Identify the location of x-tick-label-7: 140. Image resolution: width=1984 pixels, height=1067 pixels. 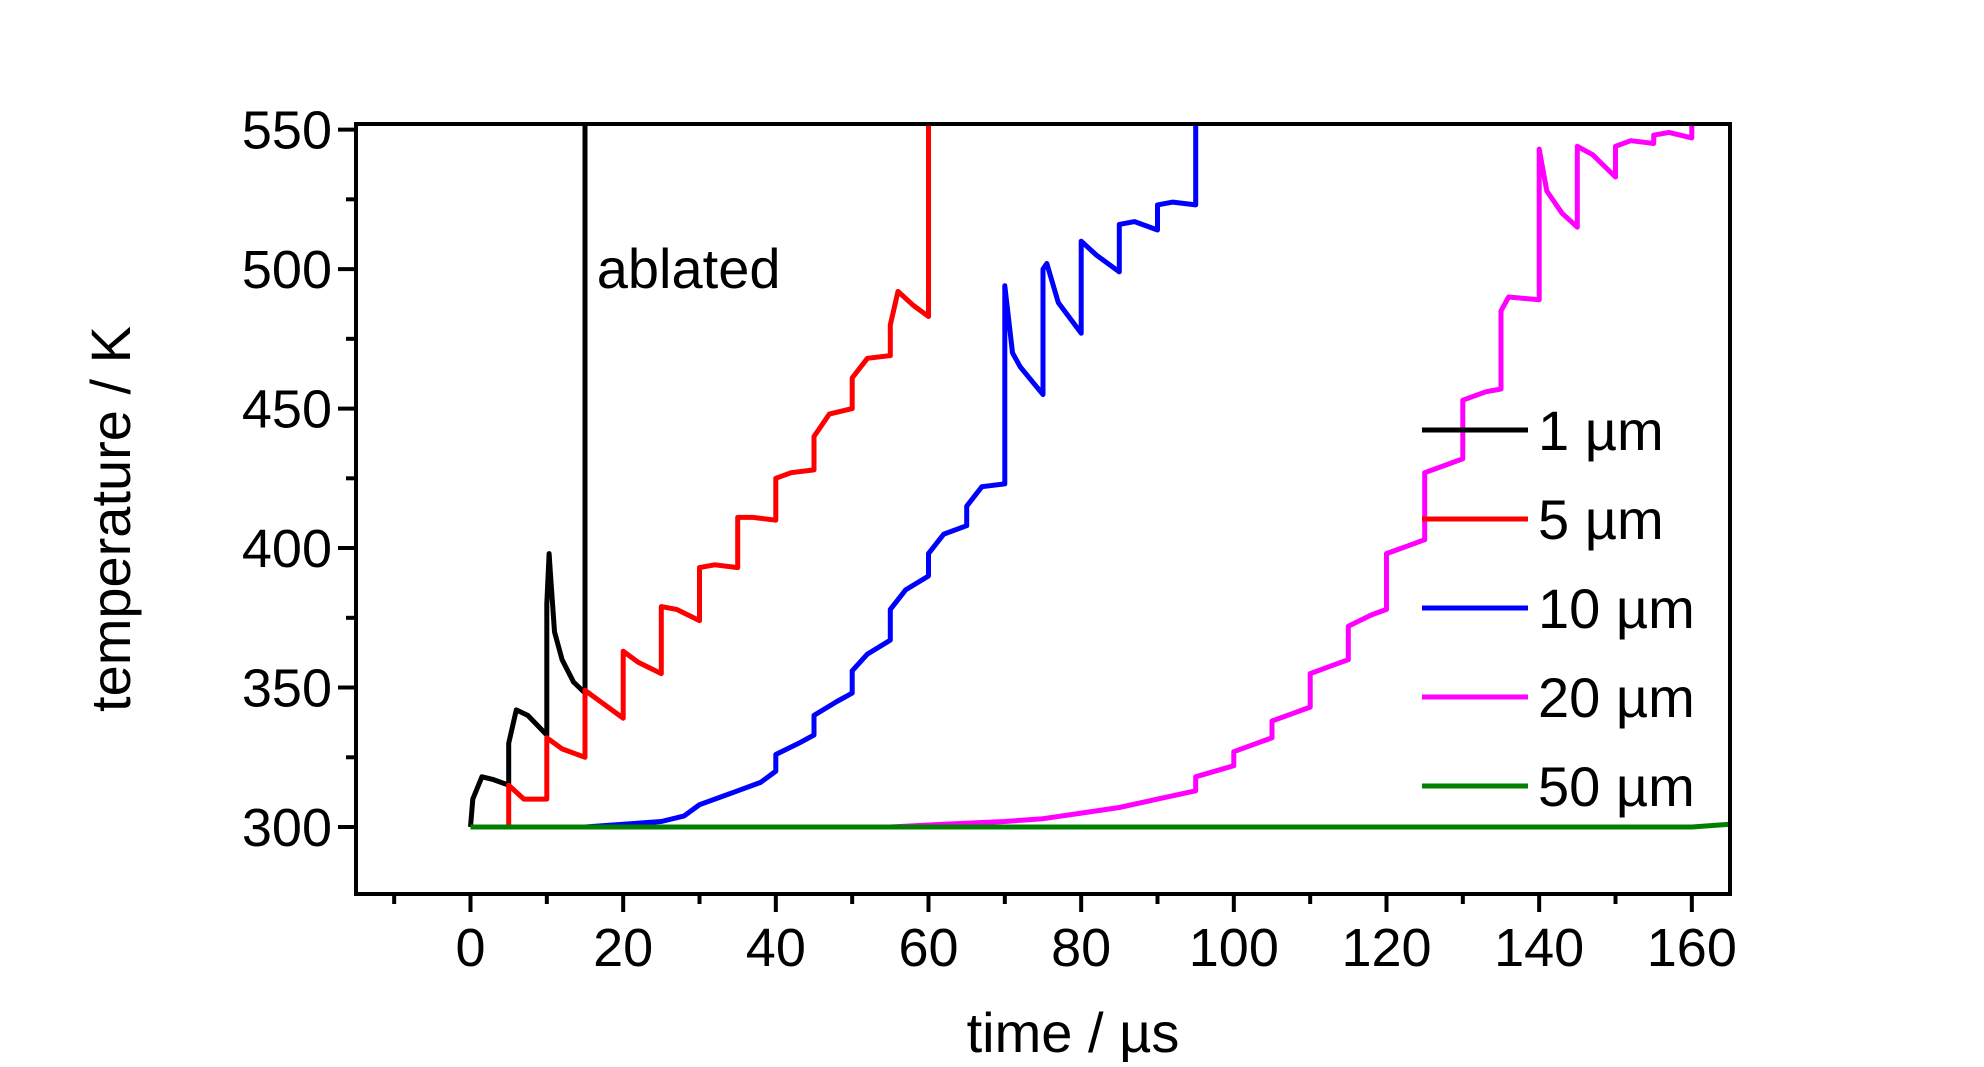
(1539, 948).